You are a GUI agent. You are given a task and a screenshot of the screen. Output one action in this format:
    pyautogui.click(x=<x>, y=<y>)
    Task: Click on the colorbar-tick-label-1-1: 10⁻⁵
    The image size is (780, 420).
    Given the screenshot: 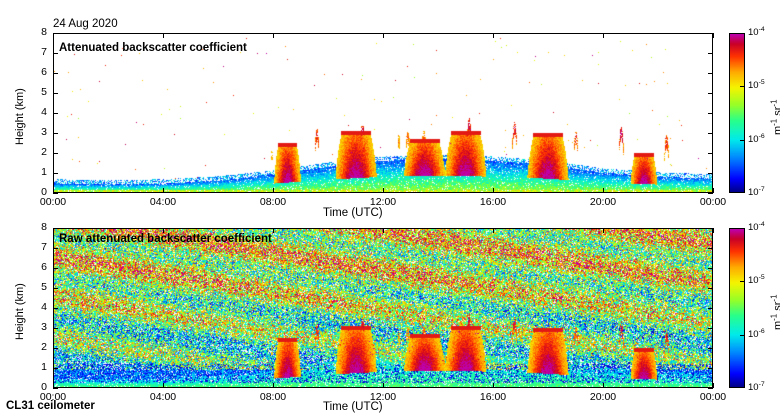 What is the action you would take?
    pyautogui.click(x=756, y=85)
    